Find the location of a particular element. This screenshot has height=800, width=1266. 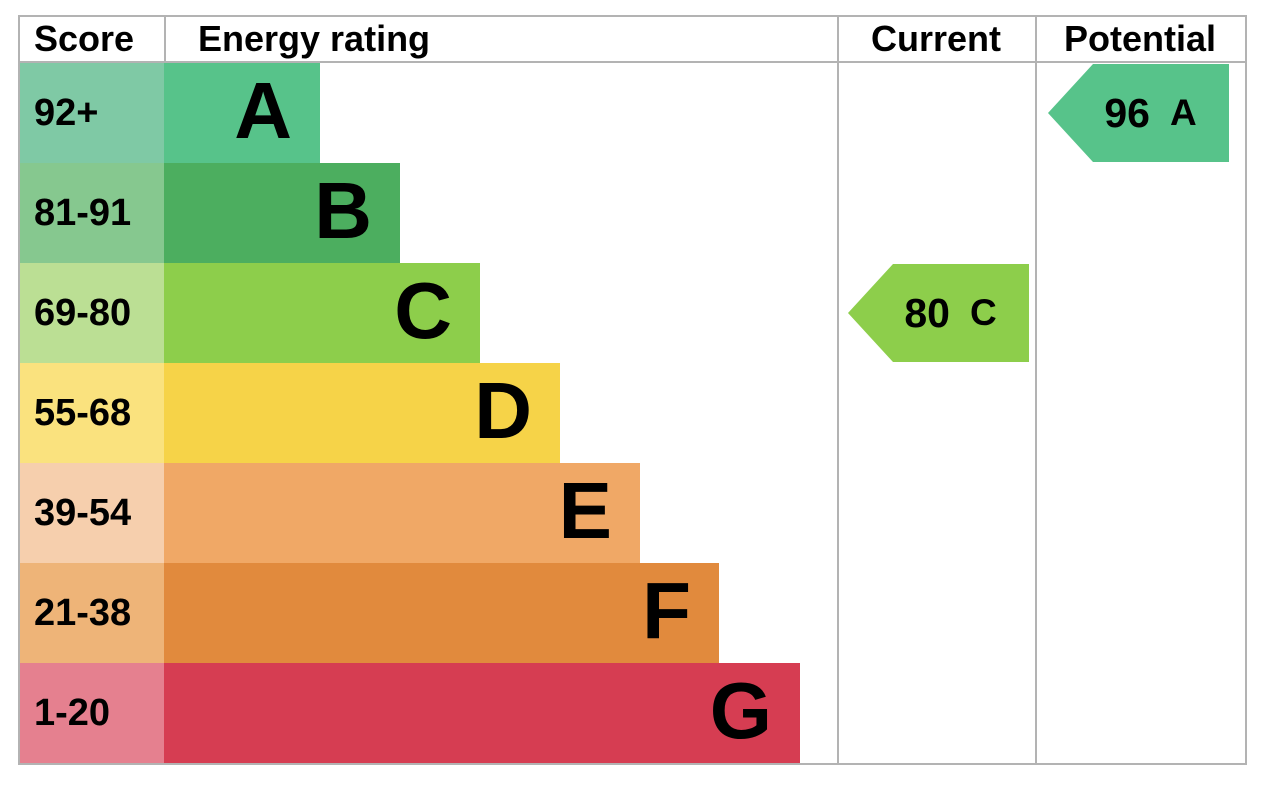

band-a-score-label: 92+ is located at coordinates (66, 112).